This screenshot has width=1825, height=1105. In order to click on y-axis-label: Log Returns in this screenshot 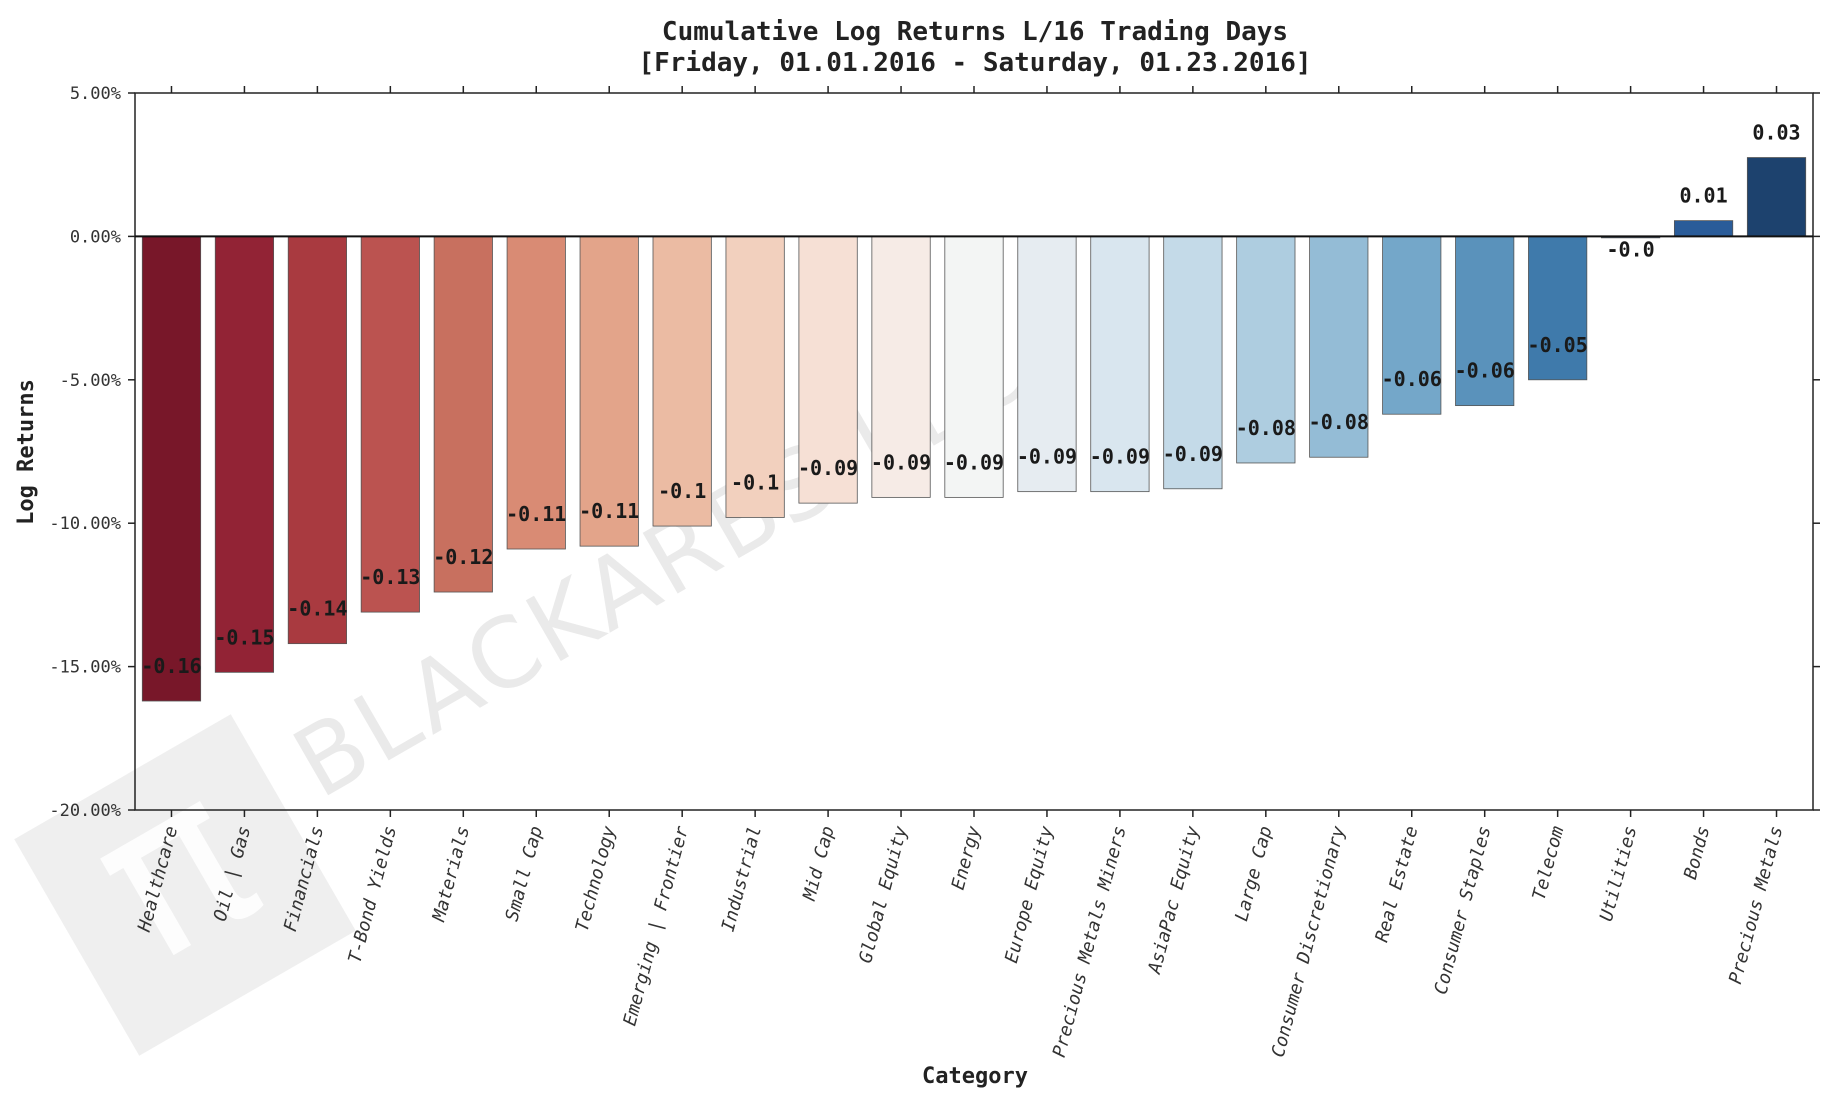, I will do `click(26, 452)`.